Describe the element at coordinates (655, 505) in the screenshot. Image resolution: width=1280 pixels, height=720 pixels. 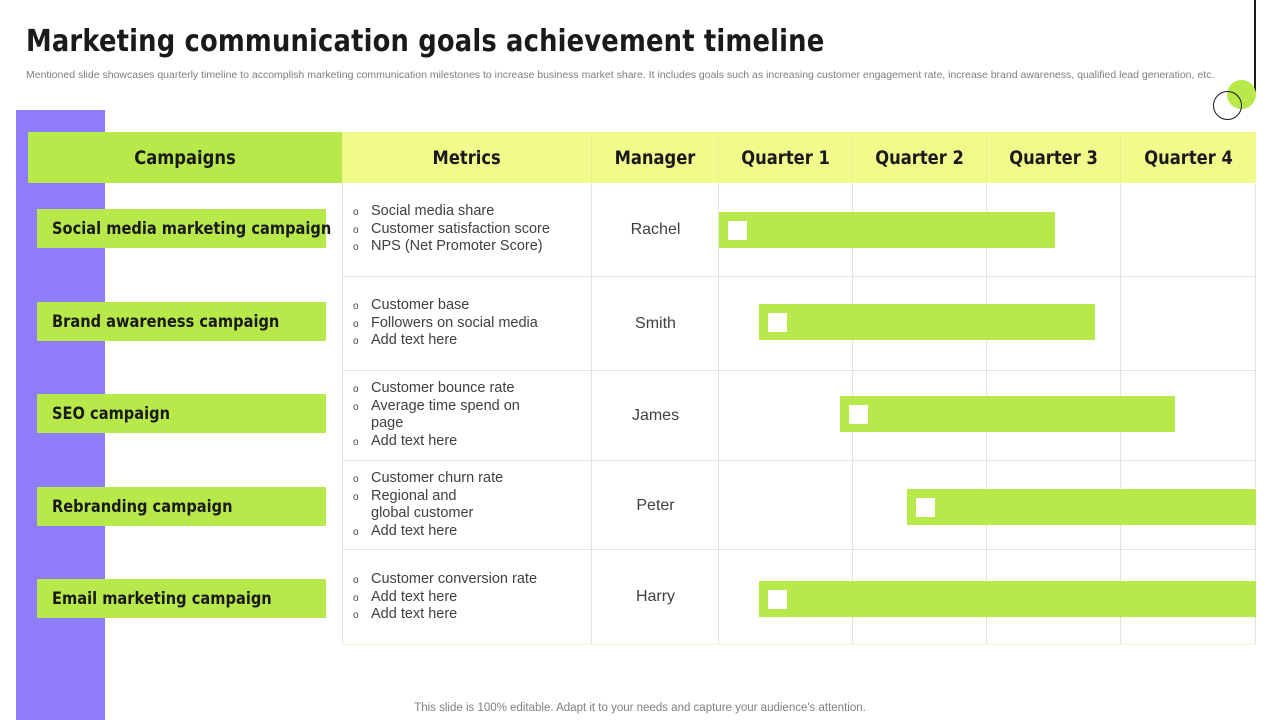
I see `manager-name: Peter` at that location.